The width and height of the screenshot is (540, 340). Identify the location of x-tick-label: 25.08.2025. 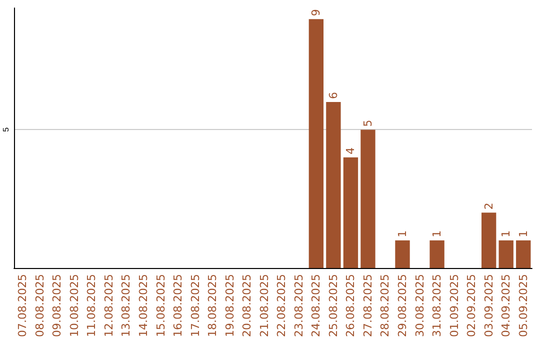
(333, 305).